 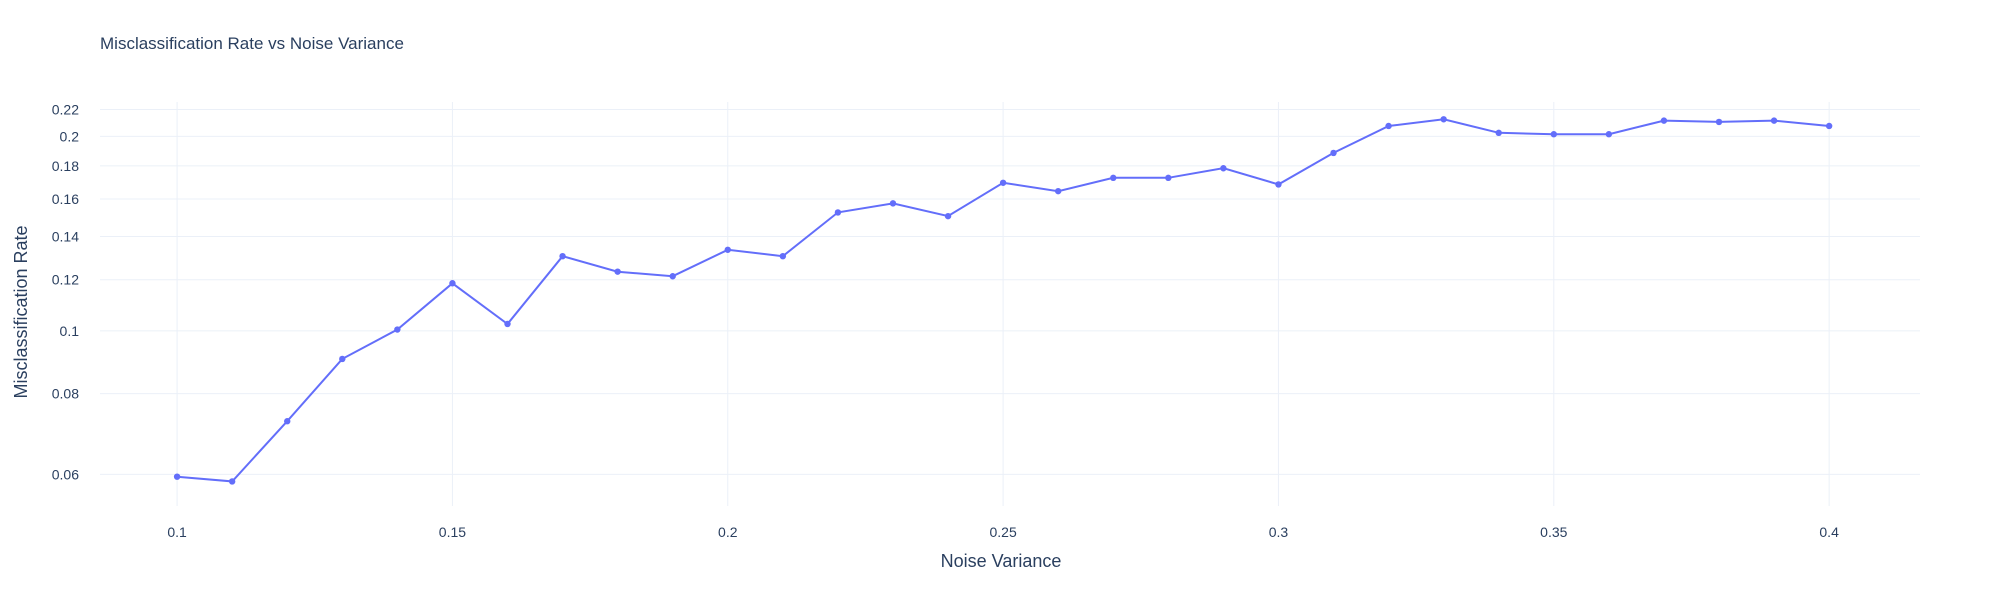 I want to click on y-tick-label: 0.06, so click(x=65, y=474).